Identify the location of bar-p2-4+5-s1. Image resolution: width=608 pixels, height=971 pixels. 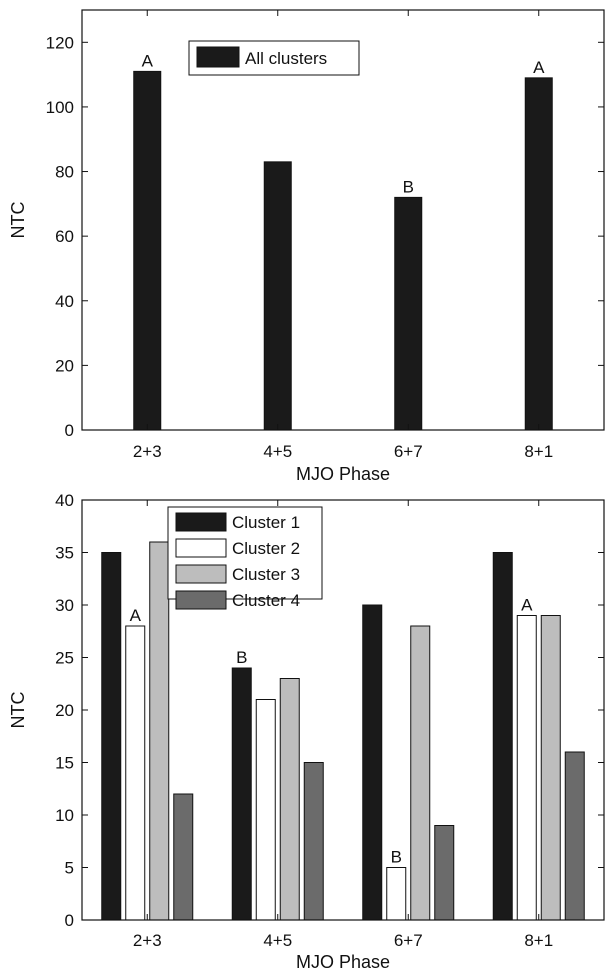
(241, 794).